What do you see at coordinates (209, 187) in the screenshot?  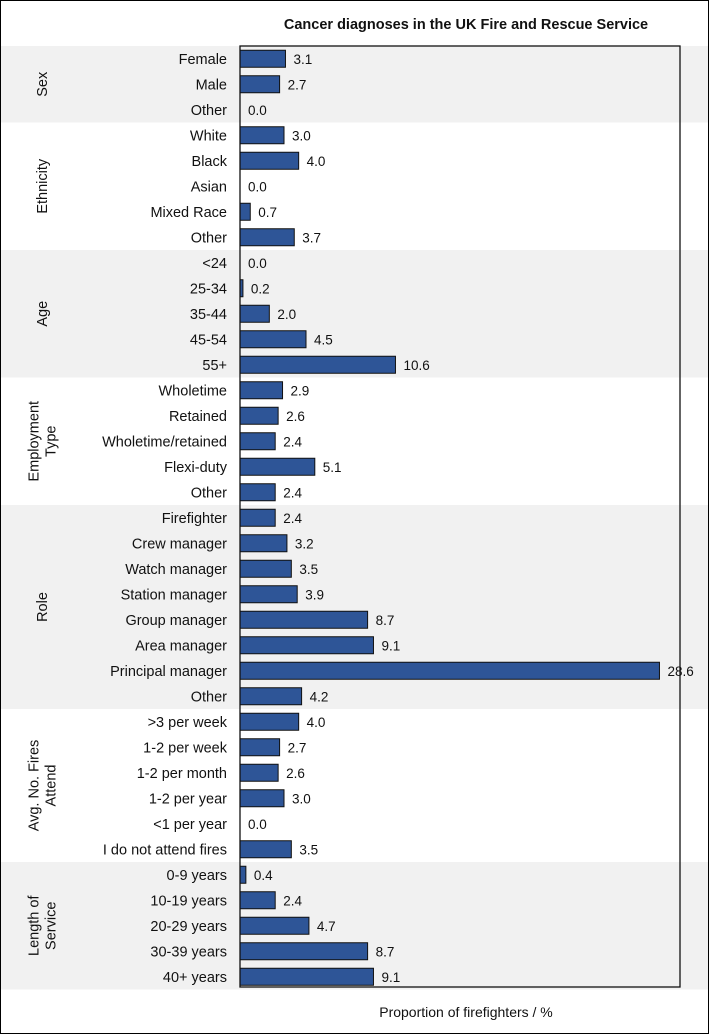 I see `category-label: Asian` at bounding box center [209, 187].